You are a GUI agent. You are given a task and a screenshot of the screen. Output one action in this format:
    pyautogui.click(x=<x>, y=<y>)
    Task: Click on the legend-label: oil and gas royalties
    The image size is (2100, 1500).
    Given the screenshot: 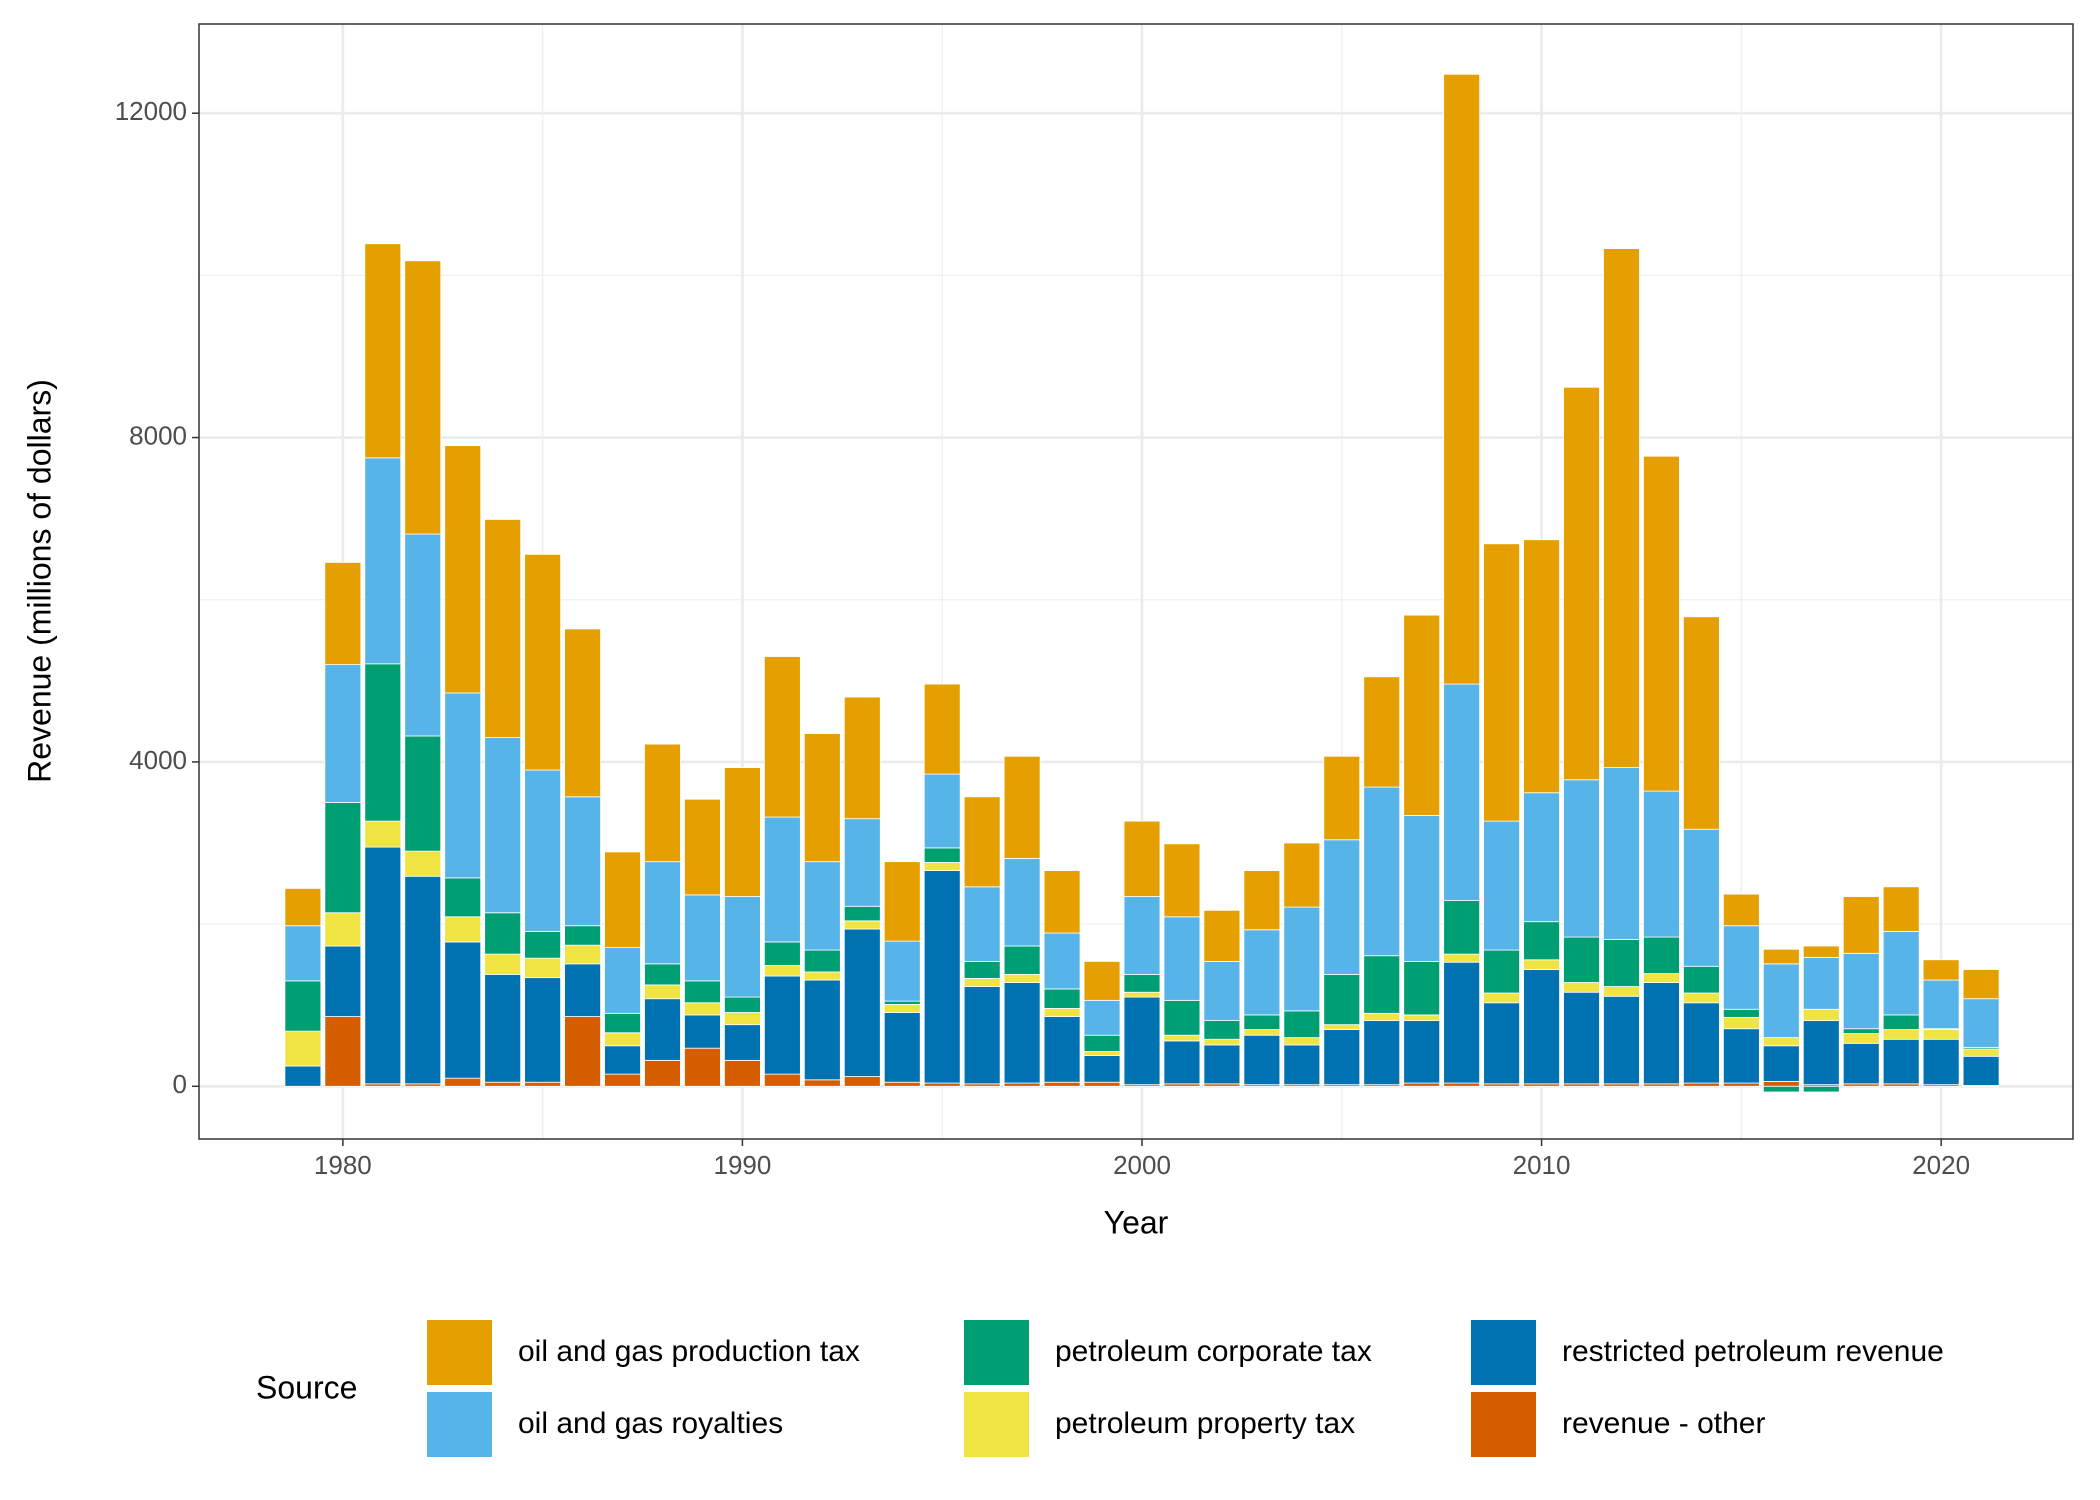 What is the action you would take?
    pyautogui.click(x=650, y=1423)
    